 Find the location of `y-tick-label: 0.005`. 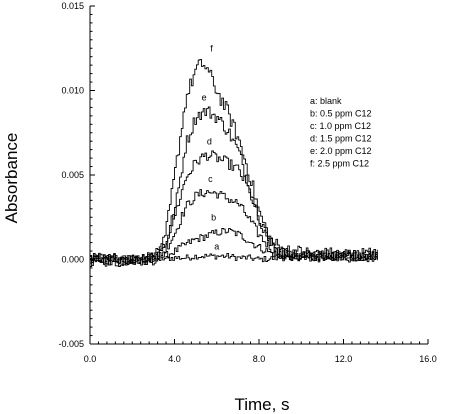

y-tick-label: 0.005 is located at coordinates (72, 175).